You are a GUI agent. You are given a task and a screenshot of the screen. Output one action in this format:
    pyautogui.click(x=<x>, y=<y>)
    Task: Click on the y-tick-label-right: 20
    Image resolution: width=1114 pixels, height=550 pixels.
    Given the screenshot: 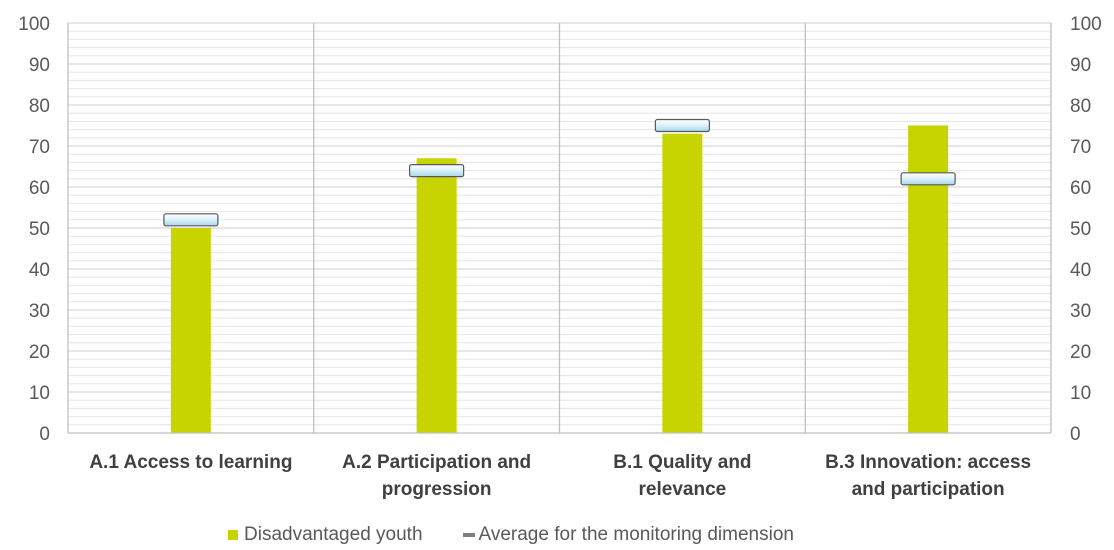 What is the action you would take?
    pyautogui.click(x=1080, y=352)
    